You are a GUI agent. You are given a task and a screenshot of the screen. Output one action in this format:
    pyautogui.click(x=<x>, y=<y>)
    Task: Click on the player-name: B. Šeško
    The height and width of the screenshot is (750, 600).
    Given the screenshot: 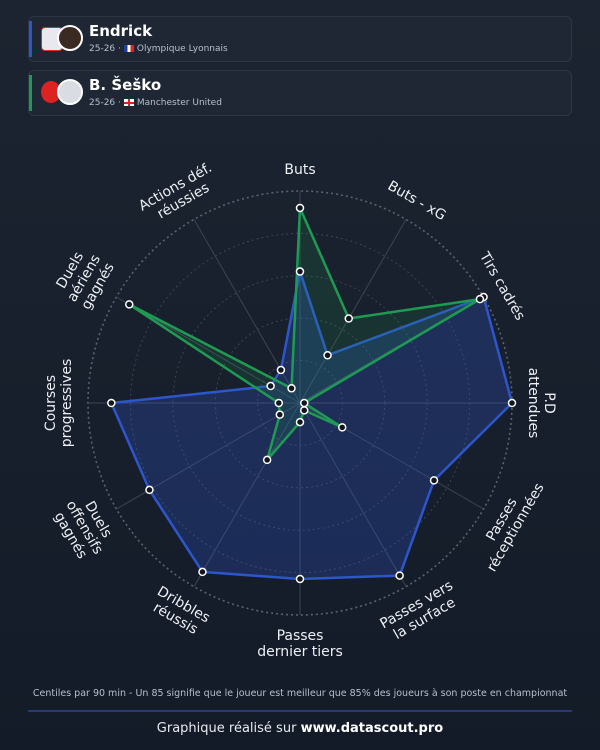 What is the action you would take?
    pyautogui.click(x=125, y=85)
    